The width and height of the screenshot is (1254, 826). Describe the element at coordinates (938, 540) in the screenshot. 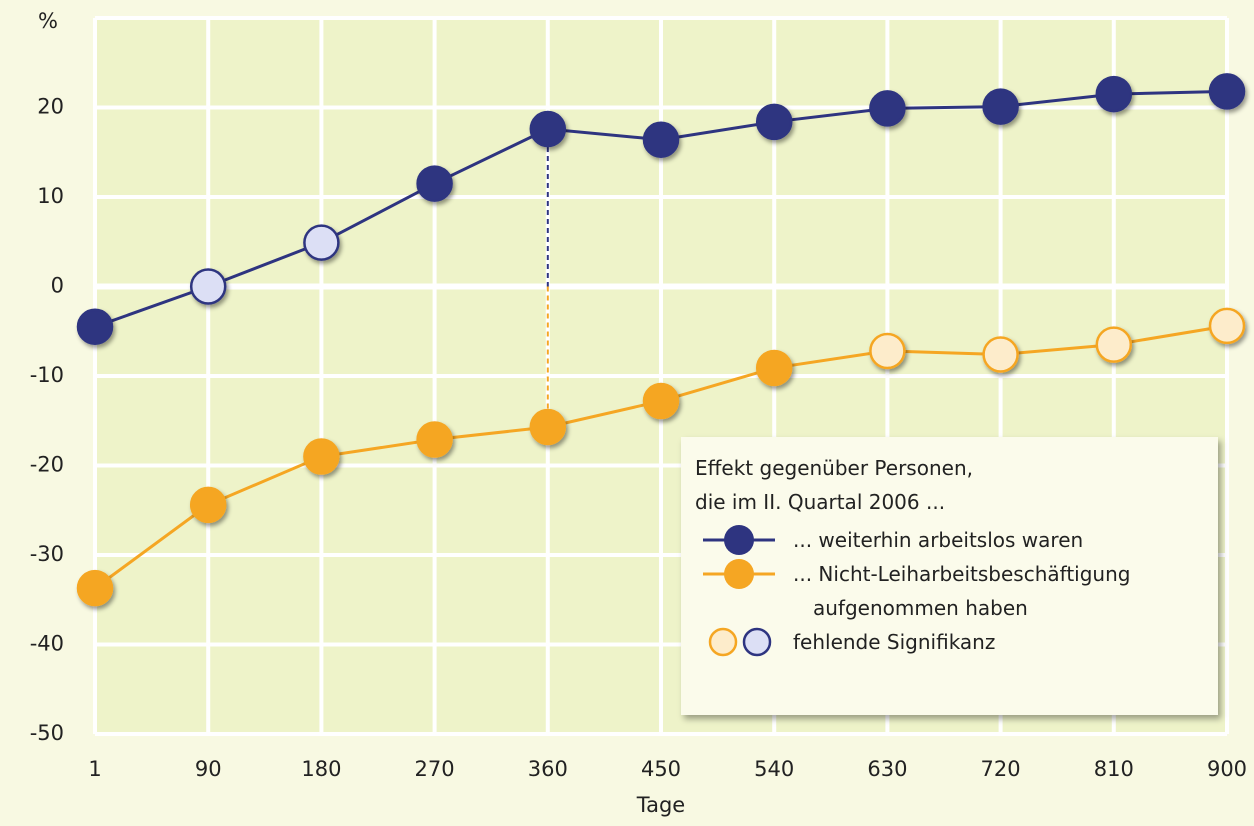

I see `legend-label: ... weiterhin arbeitslos waren` at that location.